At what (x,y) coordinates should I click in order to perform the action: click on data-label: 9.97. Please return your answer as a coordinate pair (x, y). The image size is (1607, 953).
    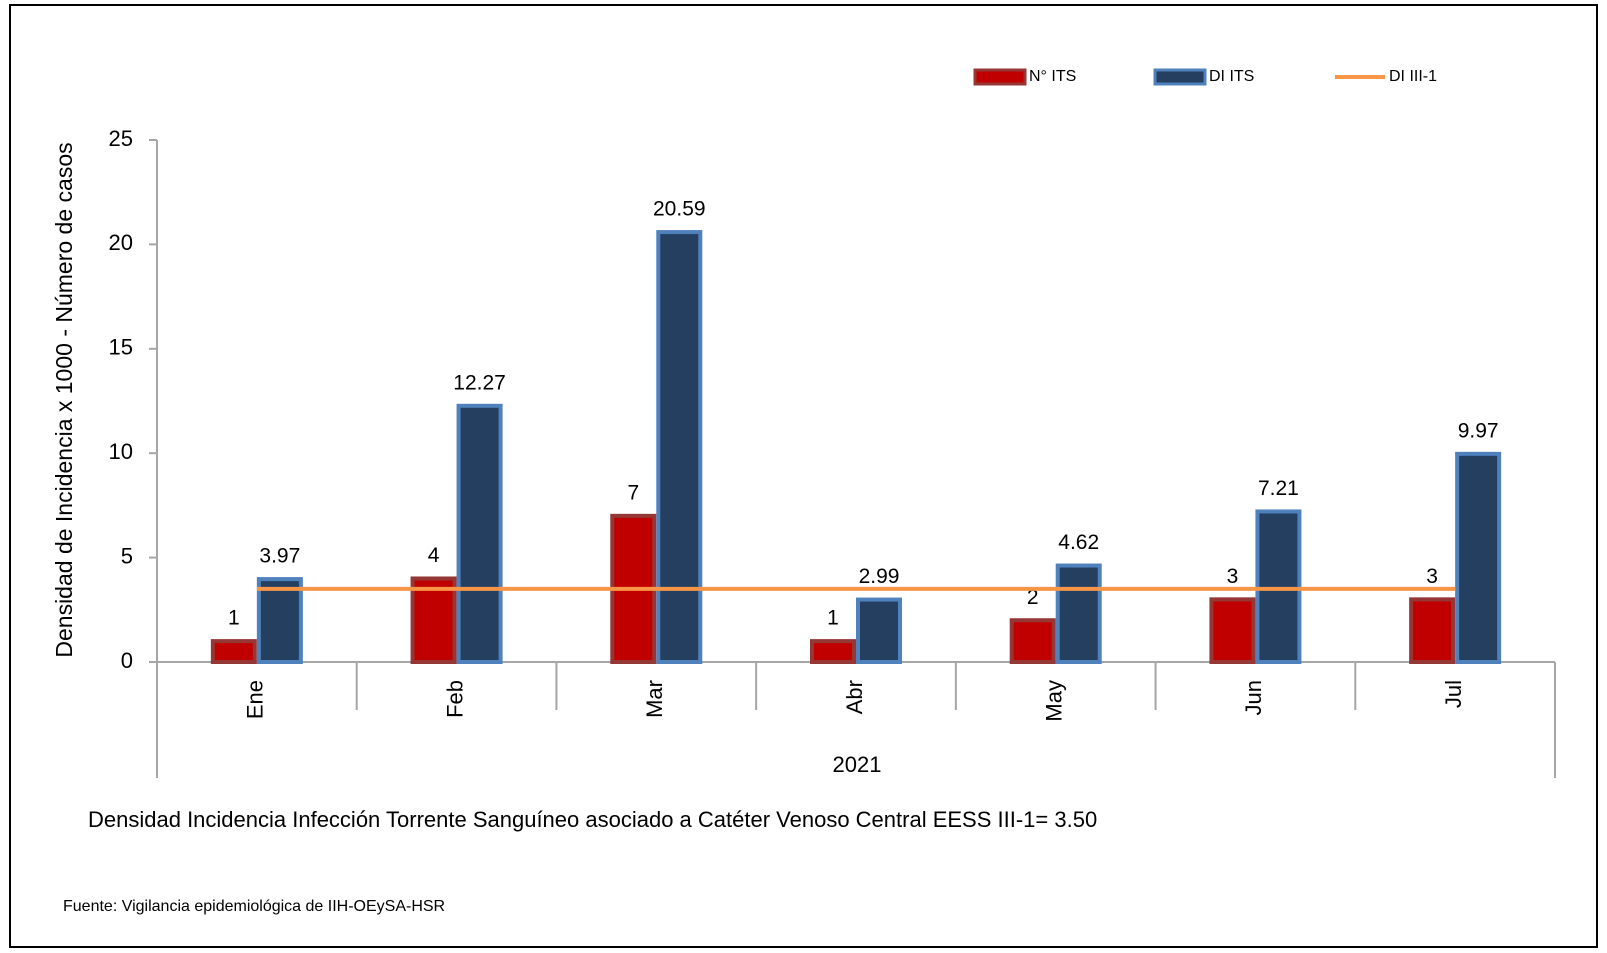
    Looking at the image, I should click on (1478, 430).